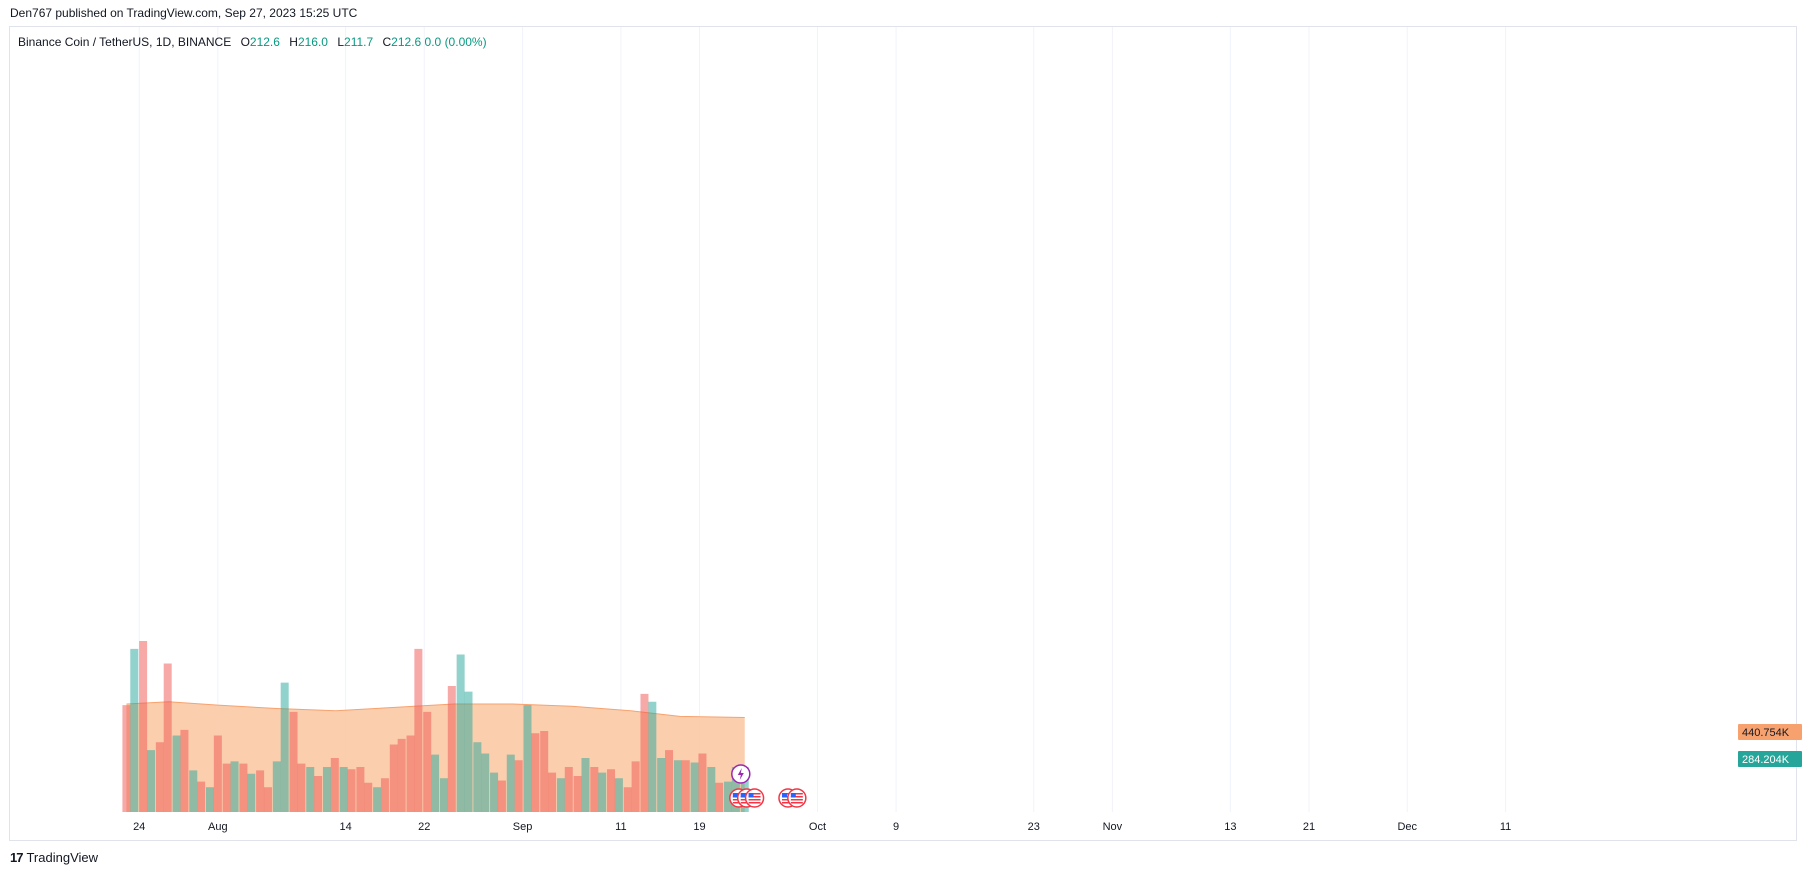  Describe the element at coordinates (359, 42) in the screenshot. I see `low-value: 211.7` at that location.